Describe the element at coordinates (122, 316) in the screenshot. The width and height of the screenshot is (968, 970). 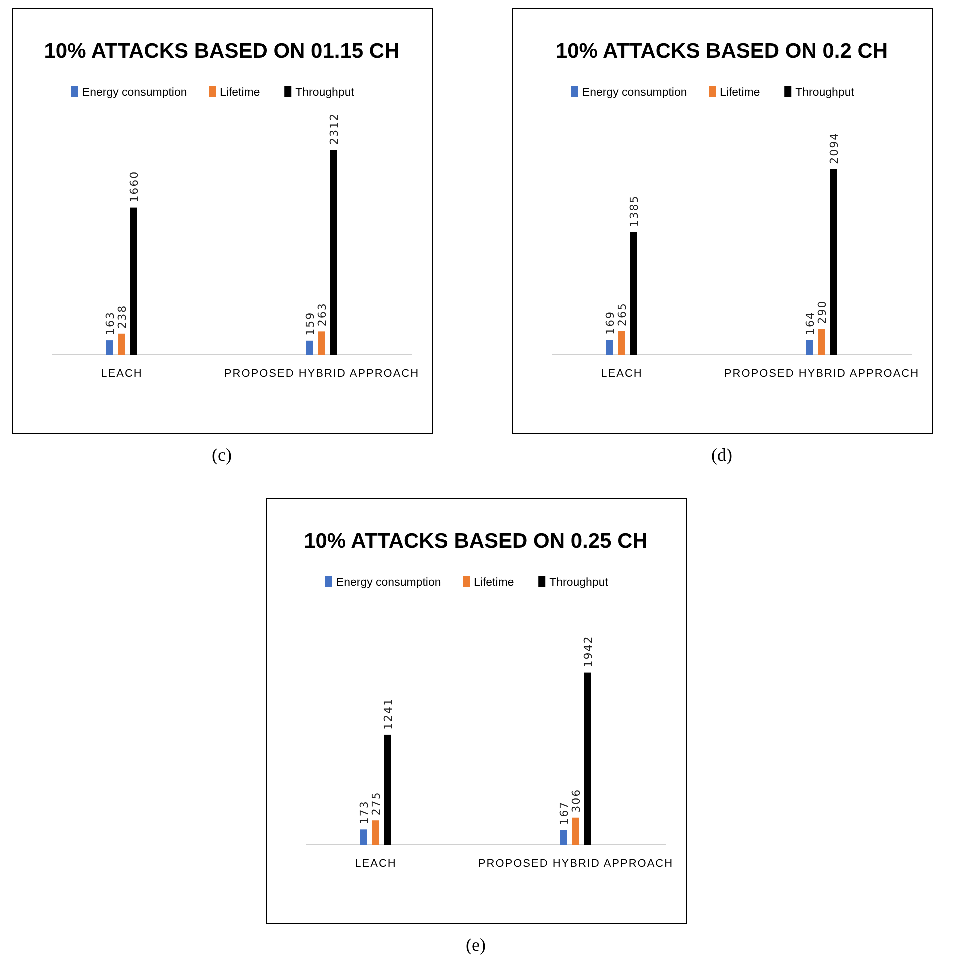
I see `data-label: 238` at that location.